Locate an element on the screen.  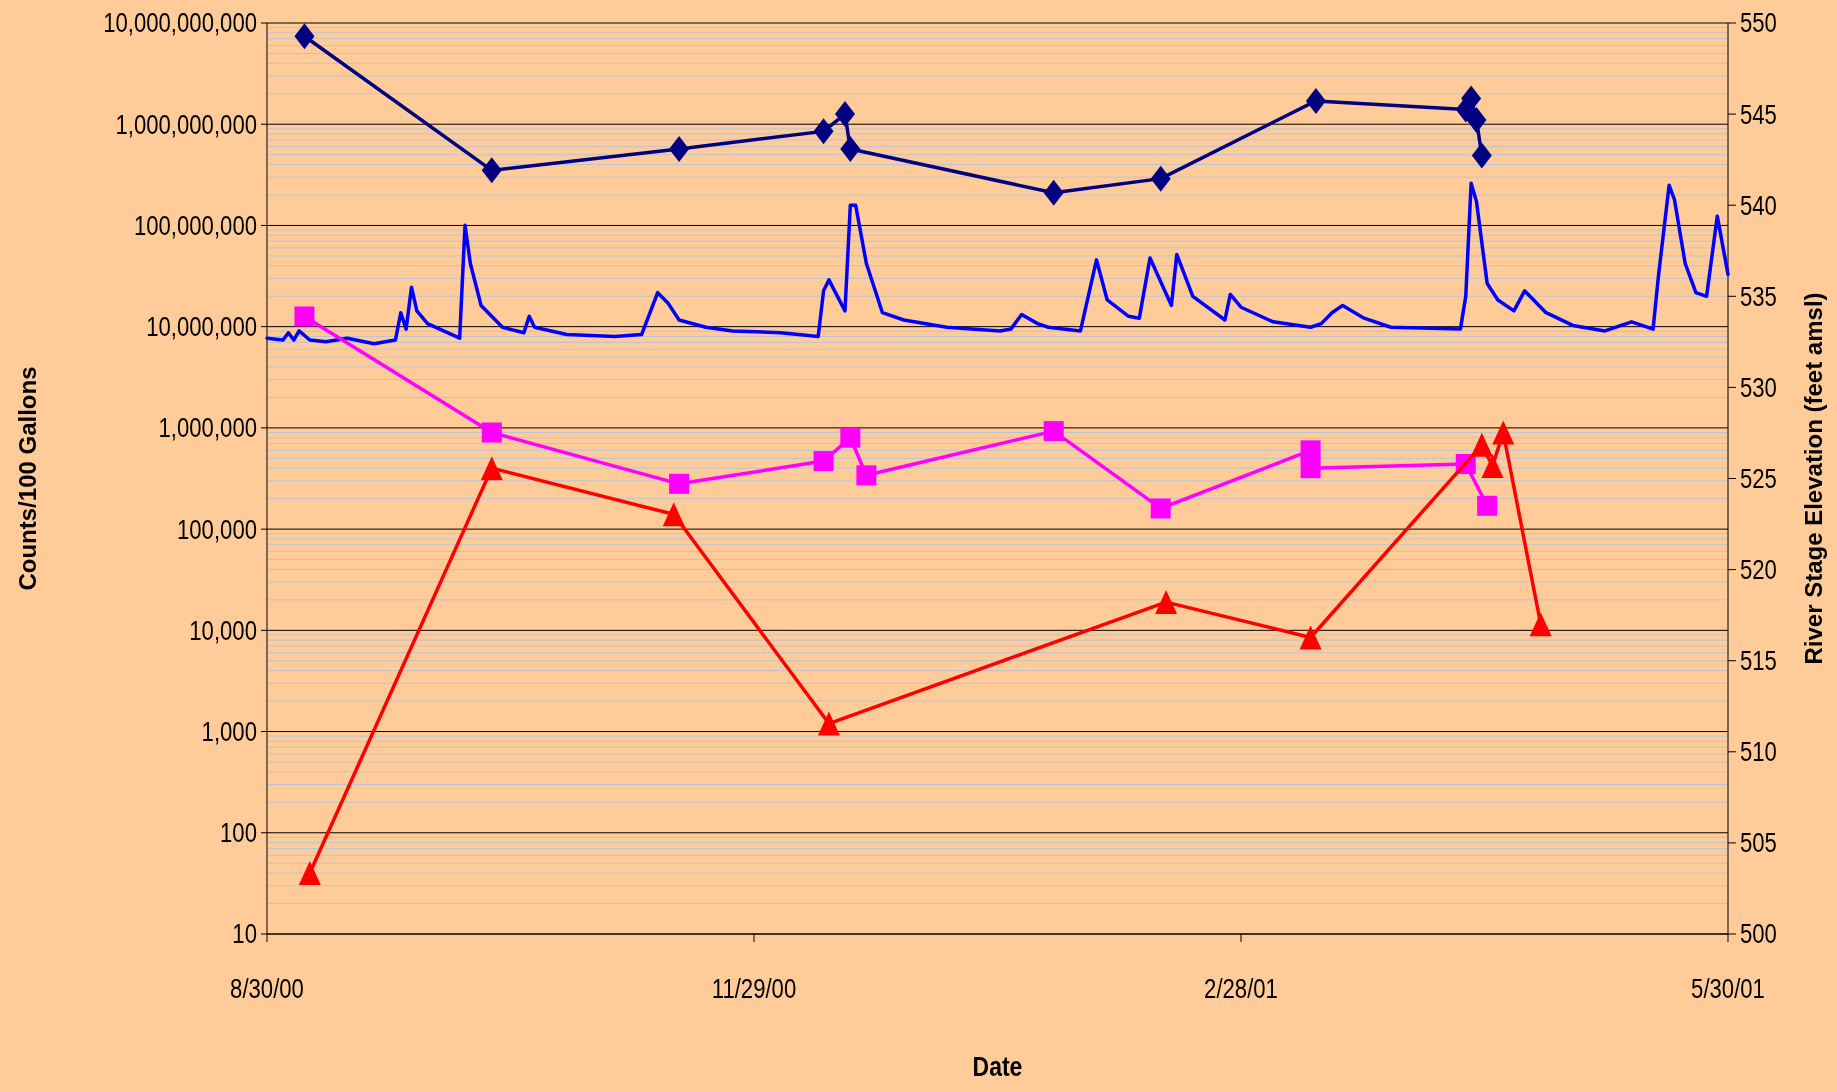
y2-tick-label: 550 is located at coordinates (1758, 23).